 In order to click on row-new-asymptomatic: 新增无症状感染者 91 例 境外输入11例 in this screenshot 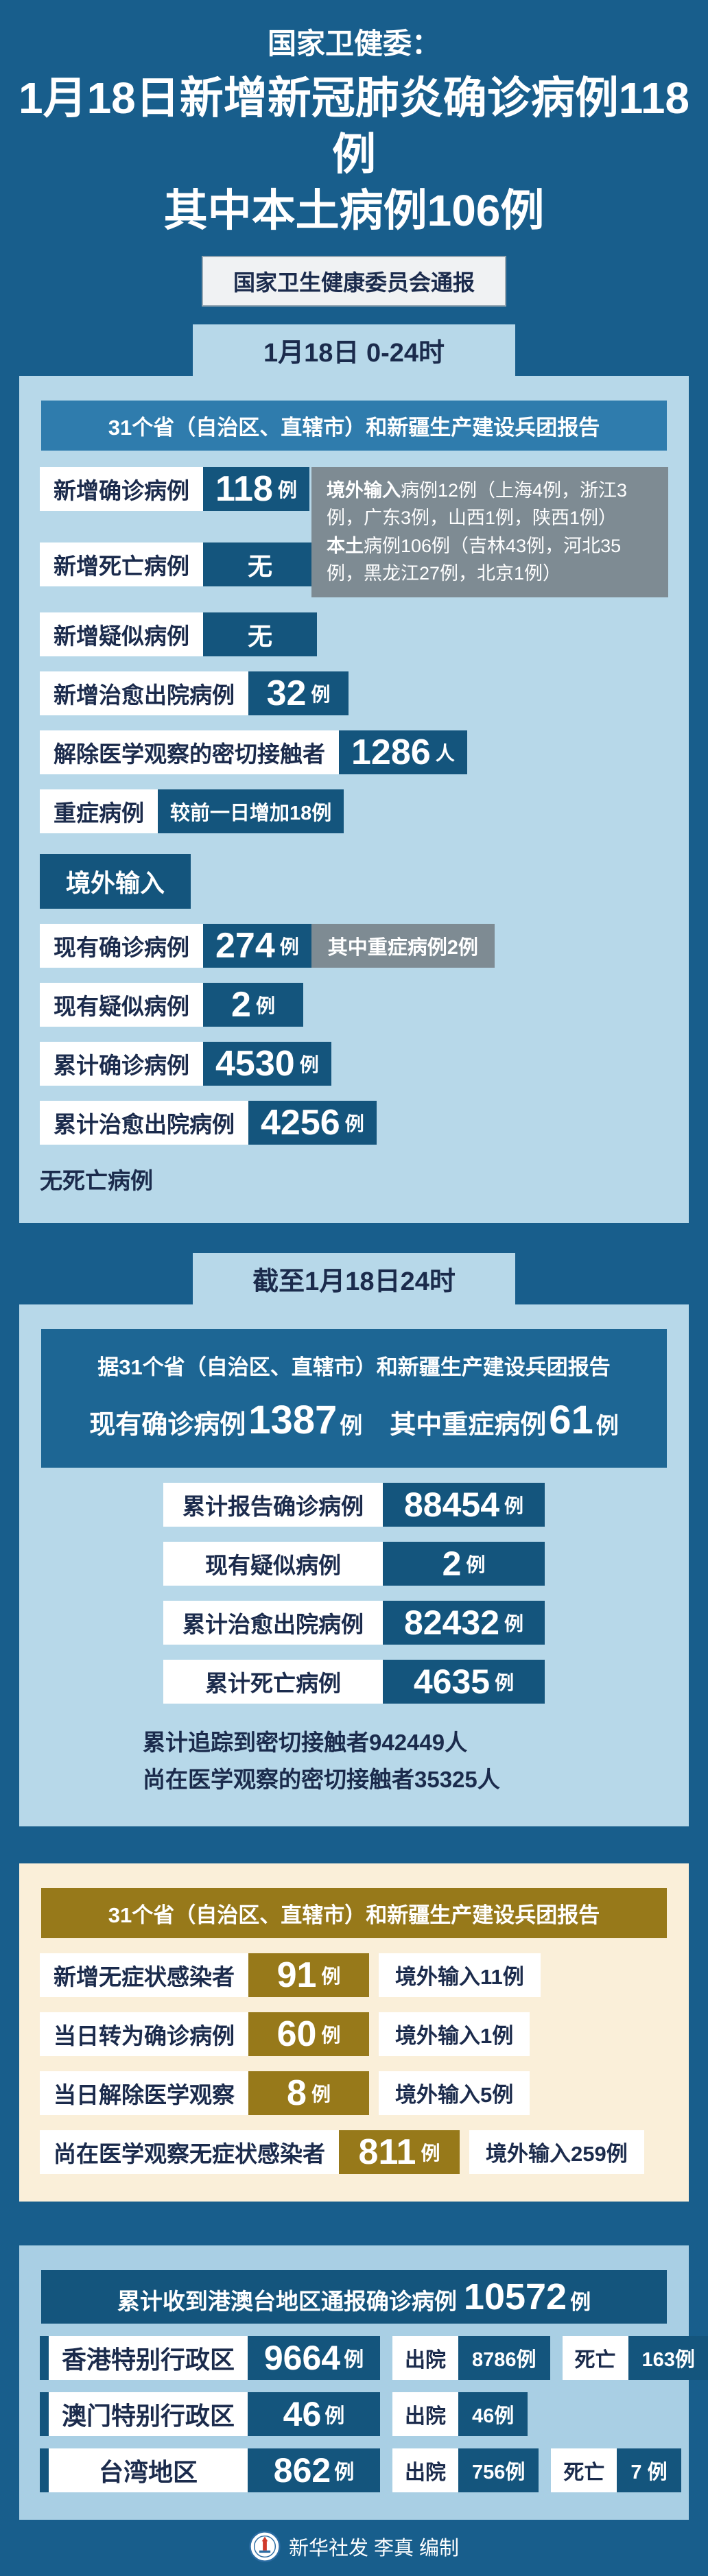, I will do `click(354, 1975)`.